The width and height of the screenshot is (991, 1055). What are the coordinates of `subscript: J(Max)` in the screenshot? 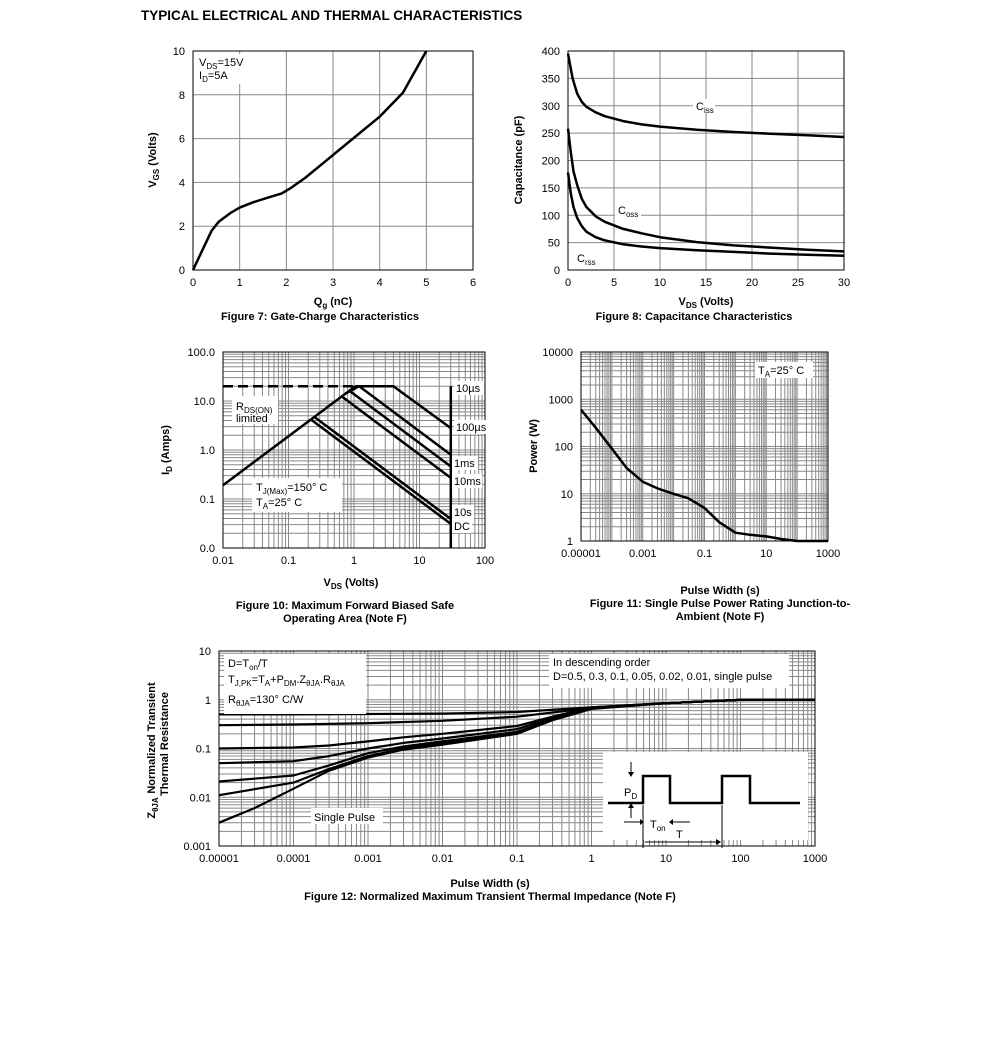 It's located at (275, 491).